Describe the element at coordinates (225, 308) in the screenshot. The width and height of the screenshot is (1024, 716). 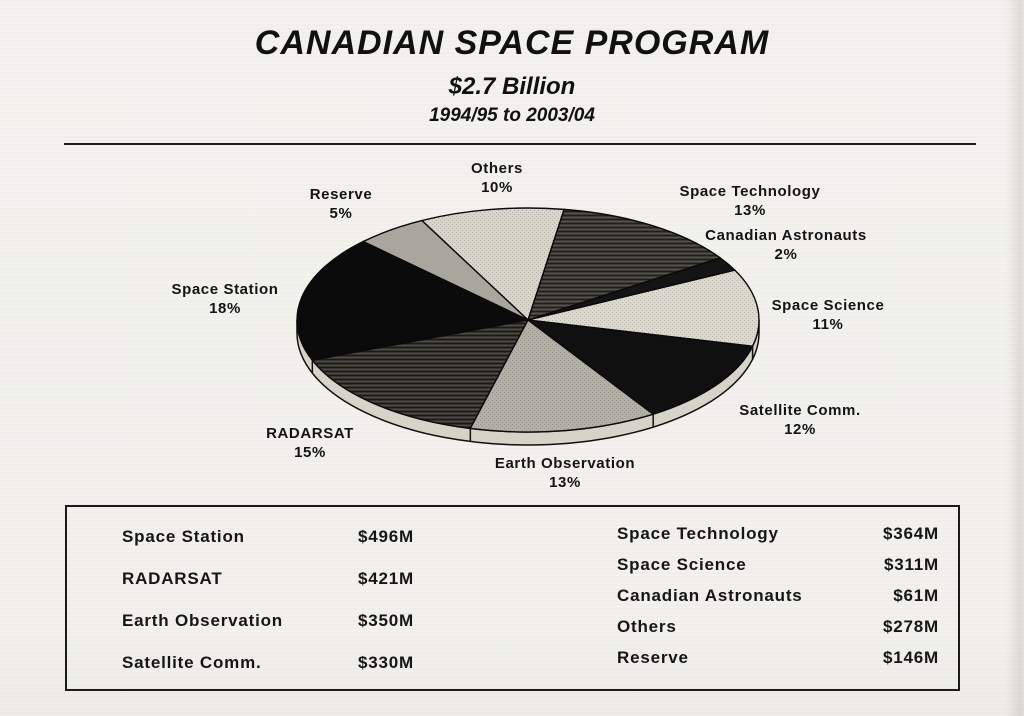
I see `slice-pct: 18%` at that location.